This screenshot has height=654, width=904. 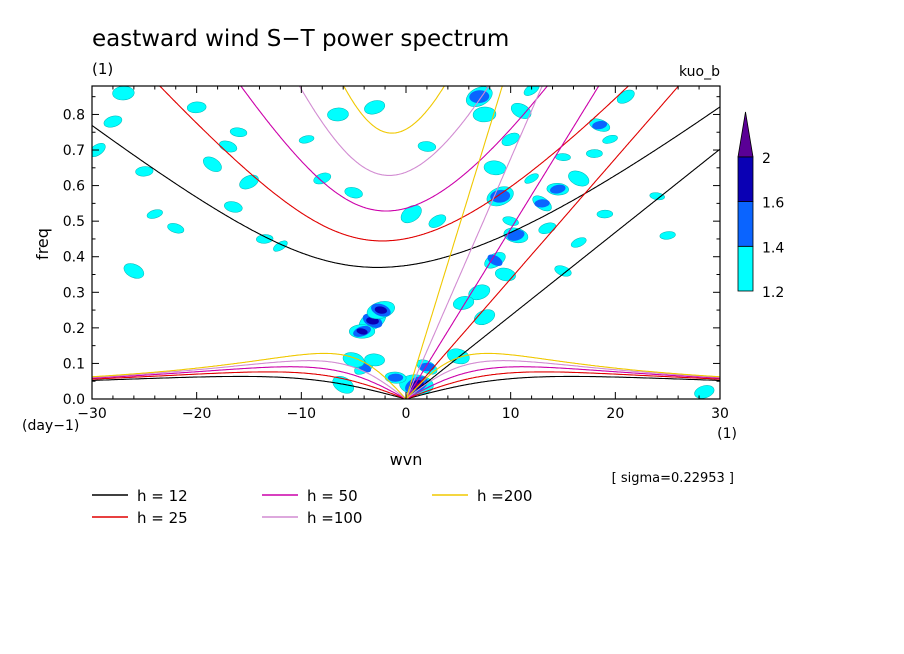 What do you see at coordinates (504, 496) in the screenshot?
I see `legend-label: h =200` at bounding box center [504, 496].